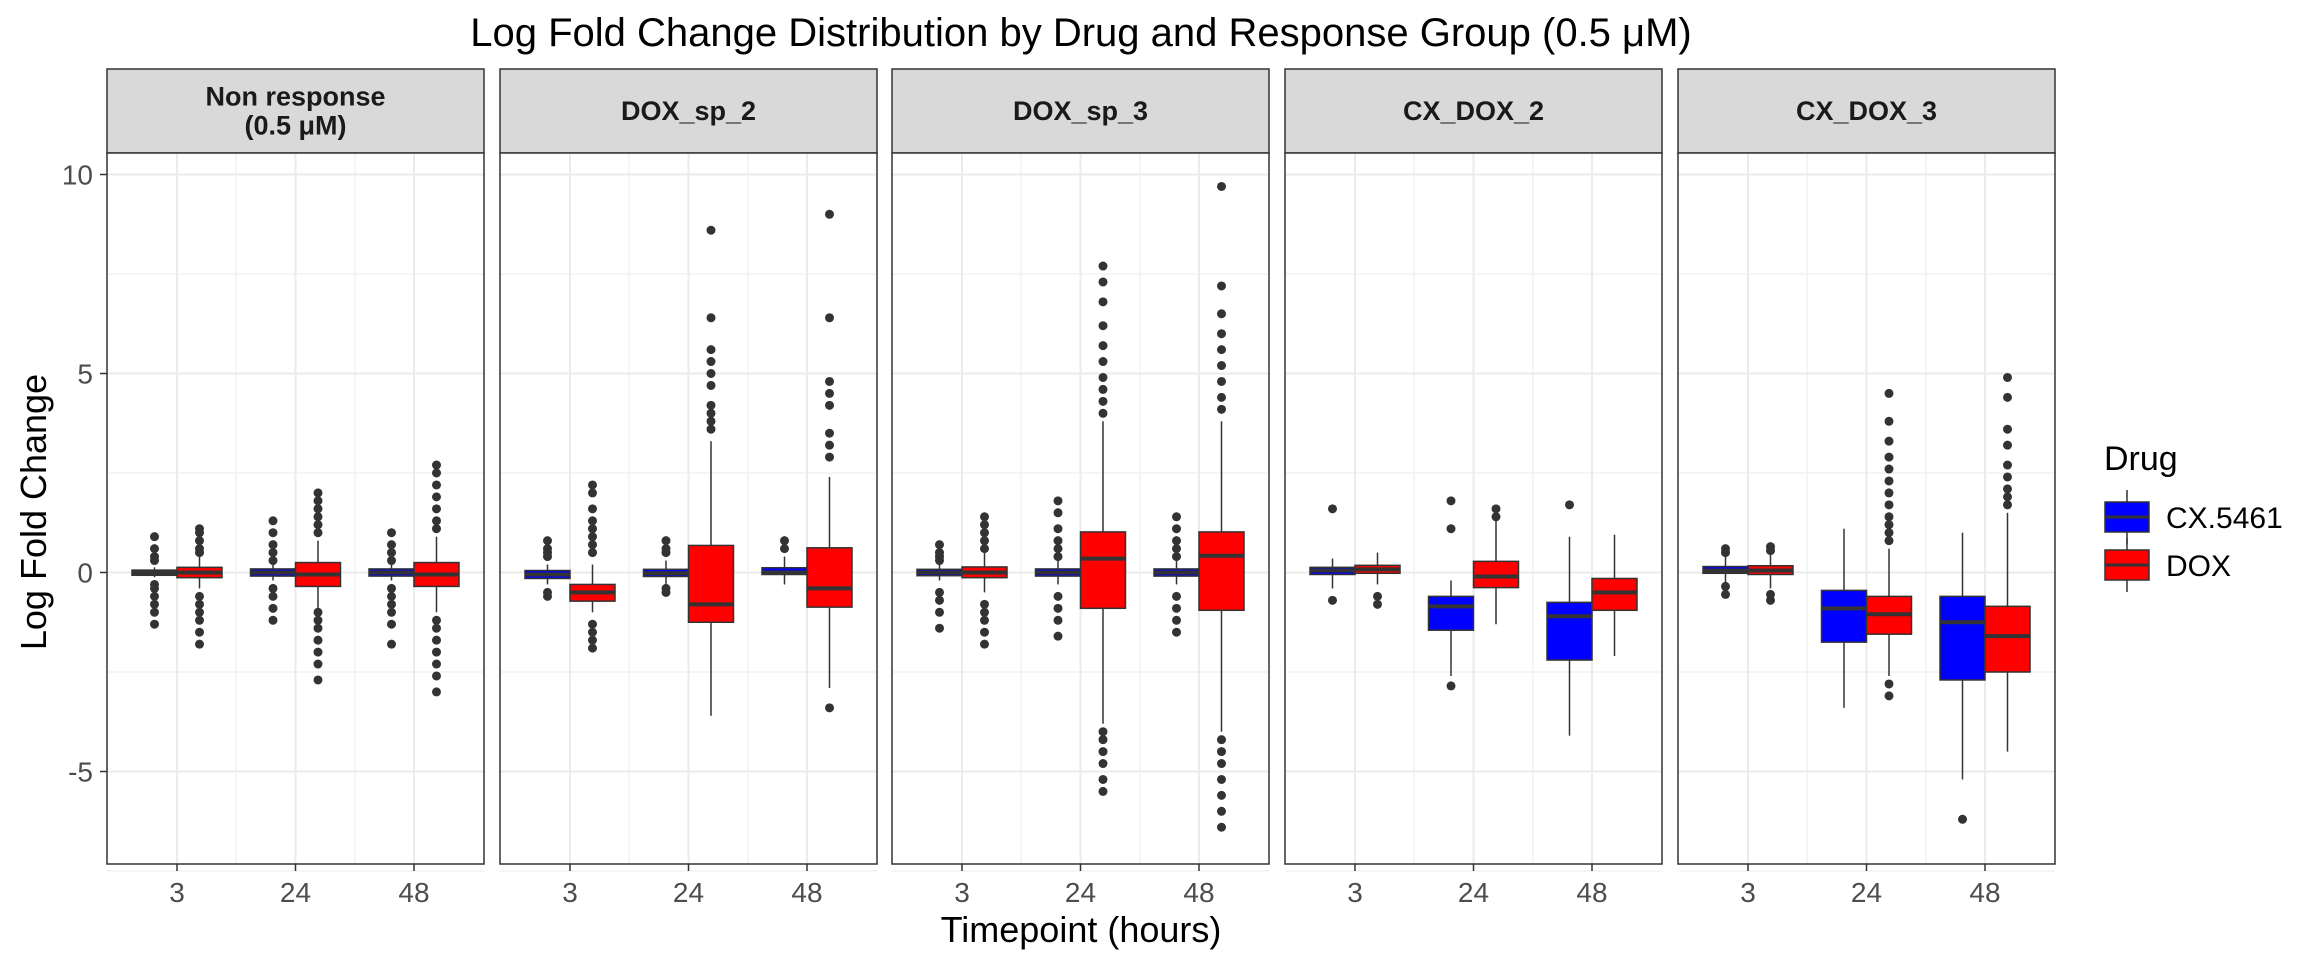 This screenshot has width=2304, height=960. What do you see at coordinates (1080, 488) in the screenshot?
I see `facet-panel: DOX_sp_3 3 24 48` at bounding box center [1080, 488].